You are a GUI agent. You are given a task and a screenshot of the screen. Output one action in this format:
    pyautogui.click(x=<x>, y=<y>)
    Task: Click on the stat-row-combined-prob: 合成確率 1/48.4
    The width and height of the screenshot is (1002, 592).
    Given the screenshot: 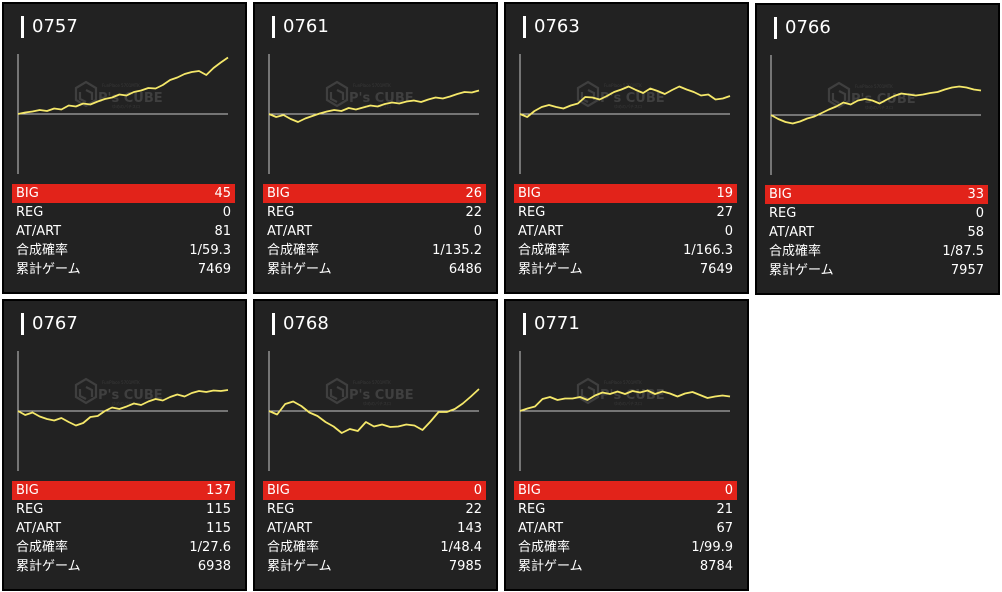 What is the action you would take?
    pyautogui.click(x=374, y=547)
    